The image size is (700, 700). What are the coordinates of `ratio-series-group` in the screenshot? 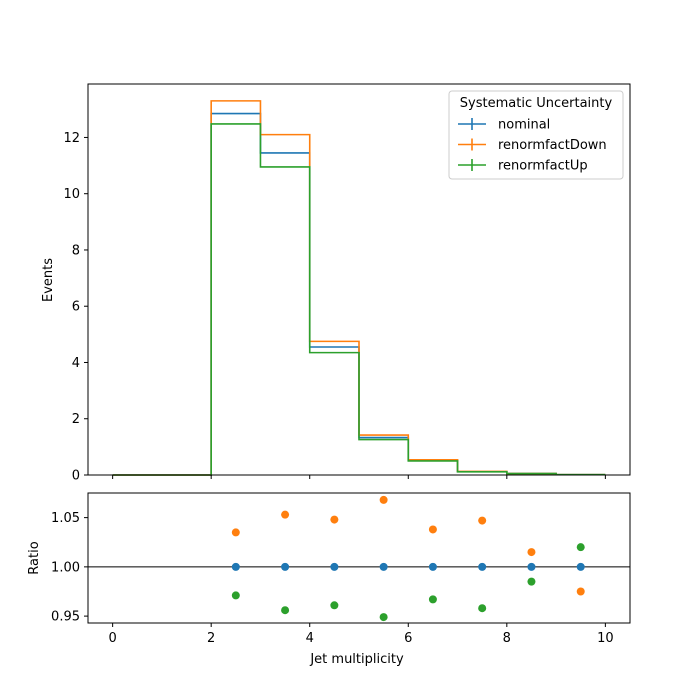 It's located at (408, 558).